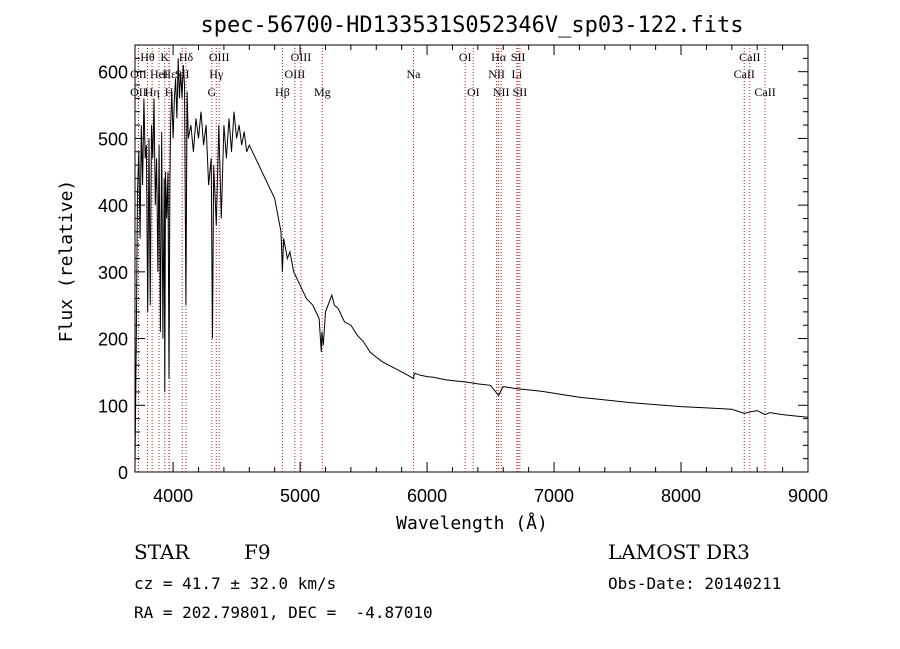 The image size is (900, 649). I want to click on y-tick-label: 100, so click(113, 406).